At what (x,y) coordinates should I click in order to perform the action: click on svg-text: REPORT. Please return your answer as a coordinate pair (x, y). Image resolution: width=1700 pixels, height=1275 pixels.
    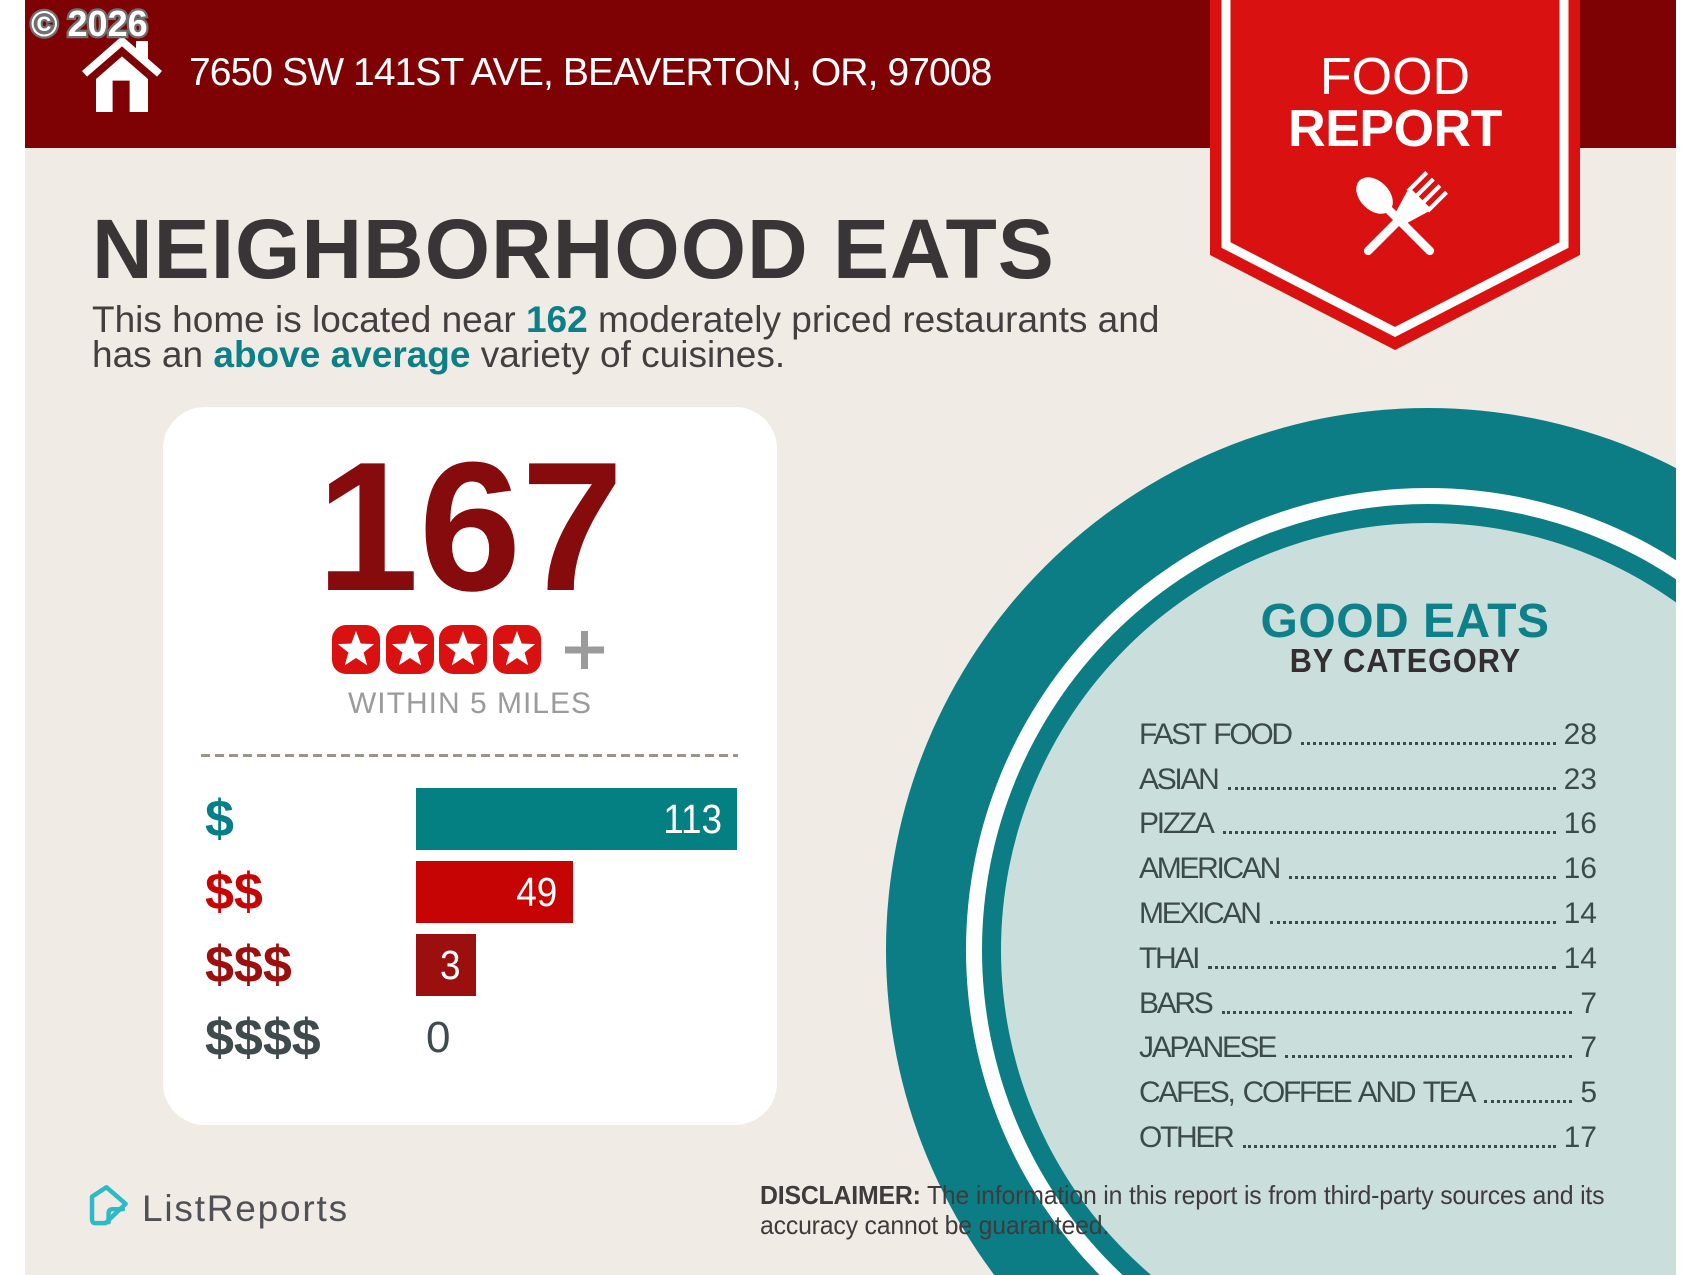
    Looking at the image, I should click on (1395, 129).